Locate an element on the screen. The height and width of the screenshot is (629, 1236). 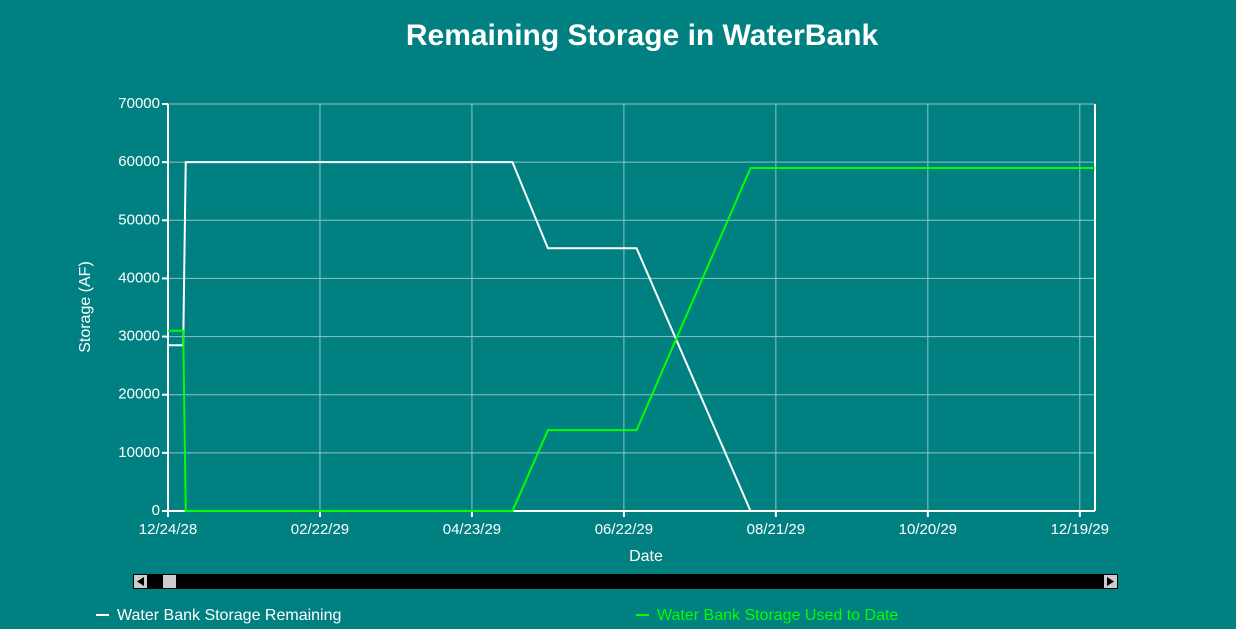
y-tick-label: 40000 is located at coordinates (139, 277).